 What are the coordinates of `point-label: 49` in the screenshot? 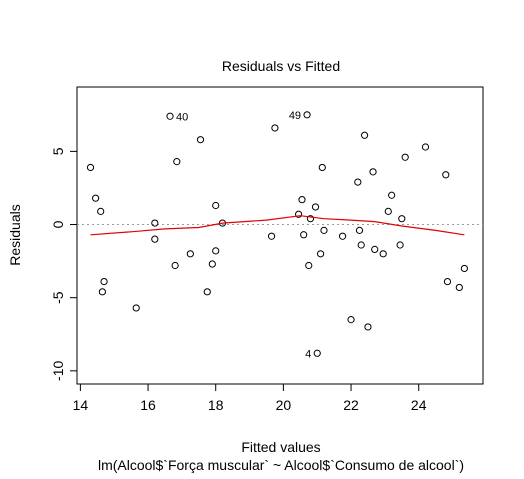 It's located at (295, 116).